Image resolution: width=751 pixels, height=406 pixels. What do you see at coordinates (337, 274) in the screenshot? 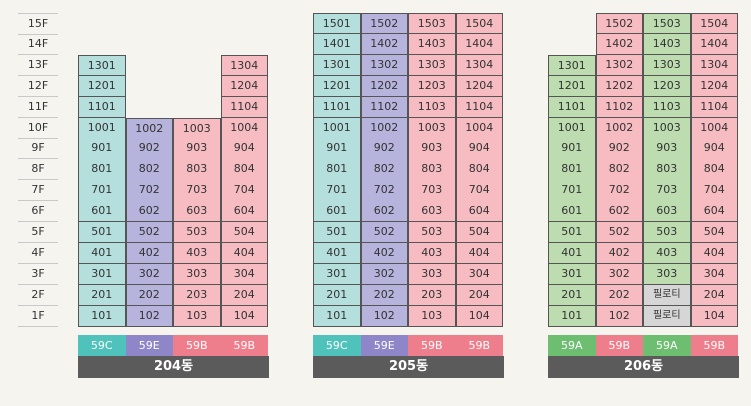
I see `unit-cell: 301` at bounding box center [337, 274].